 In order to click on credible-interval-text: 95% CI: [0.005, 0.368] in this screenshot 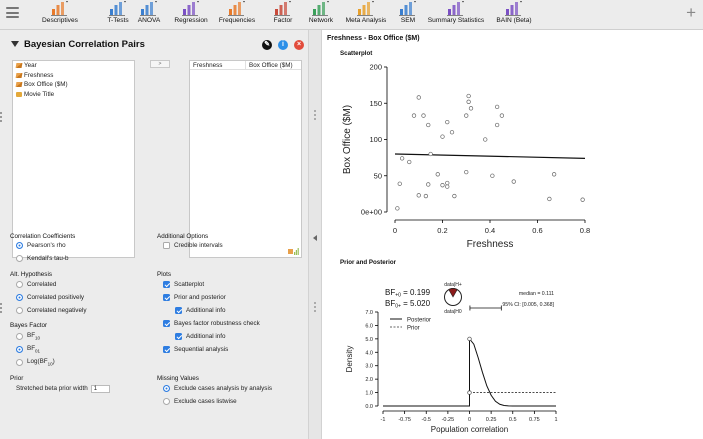, I will do `click(528, 305)`.